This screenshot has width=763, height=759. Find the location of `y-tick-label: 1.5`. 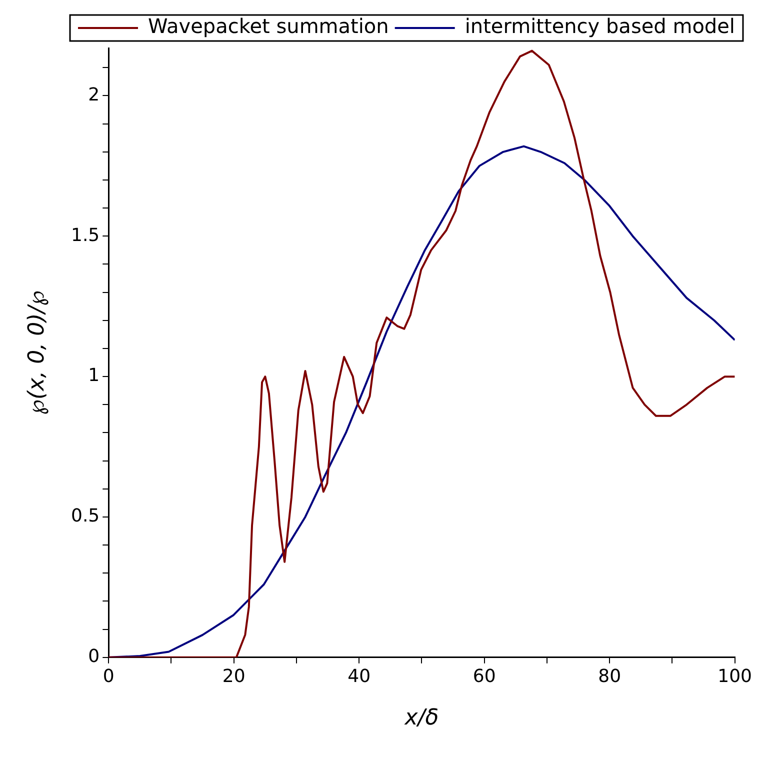

y-tick-label: 1.5 is located at coordinates (85, 235).